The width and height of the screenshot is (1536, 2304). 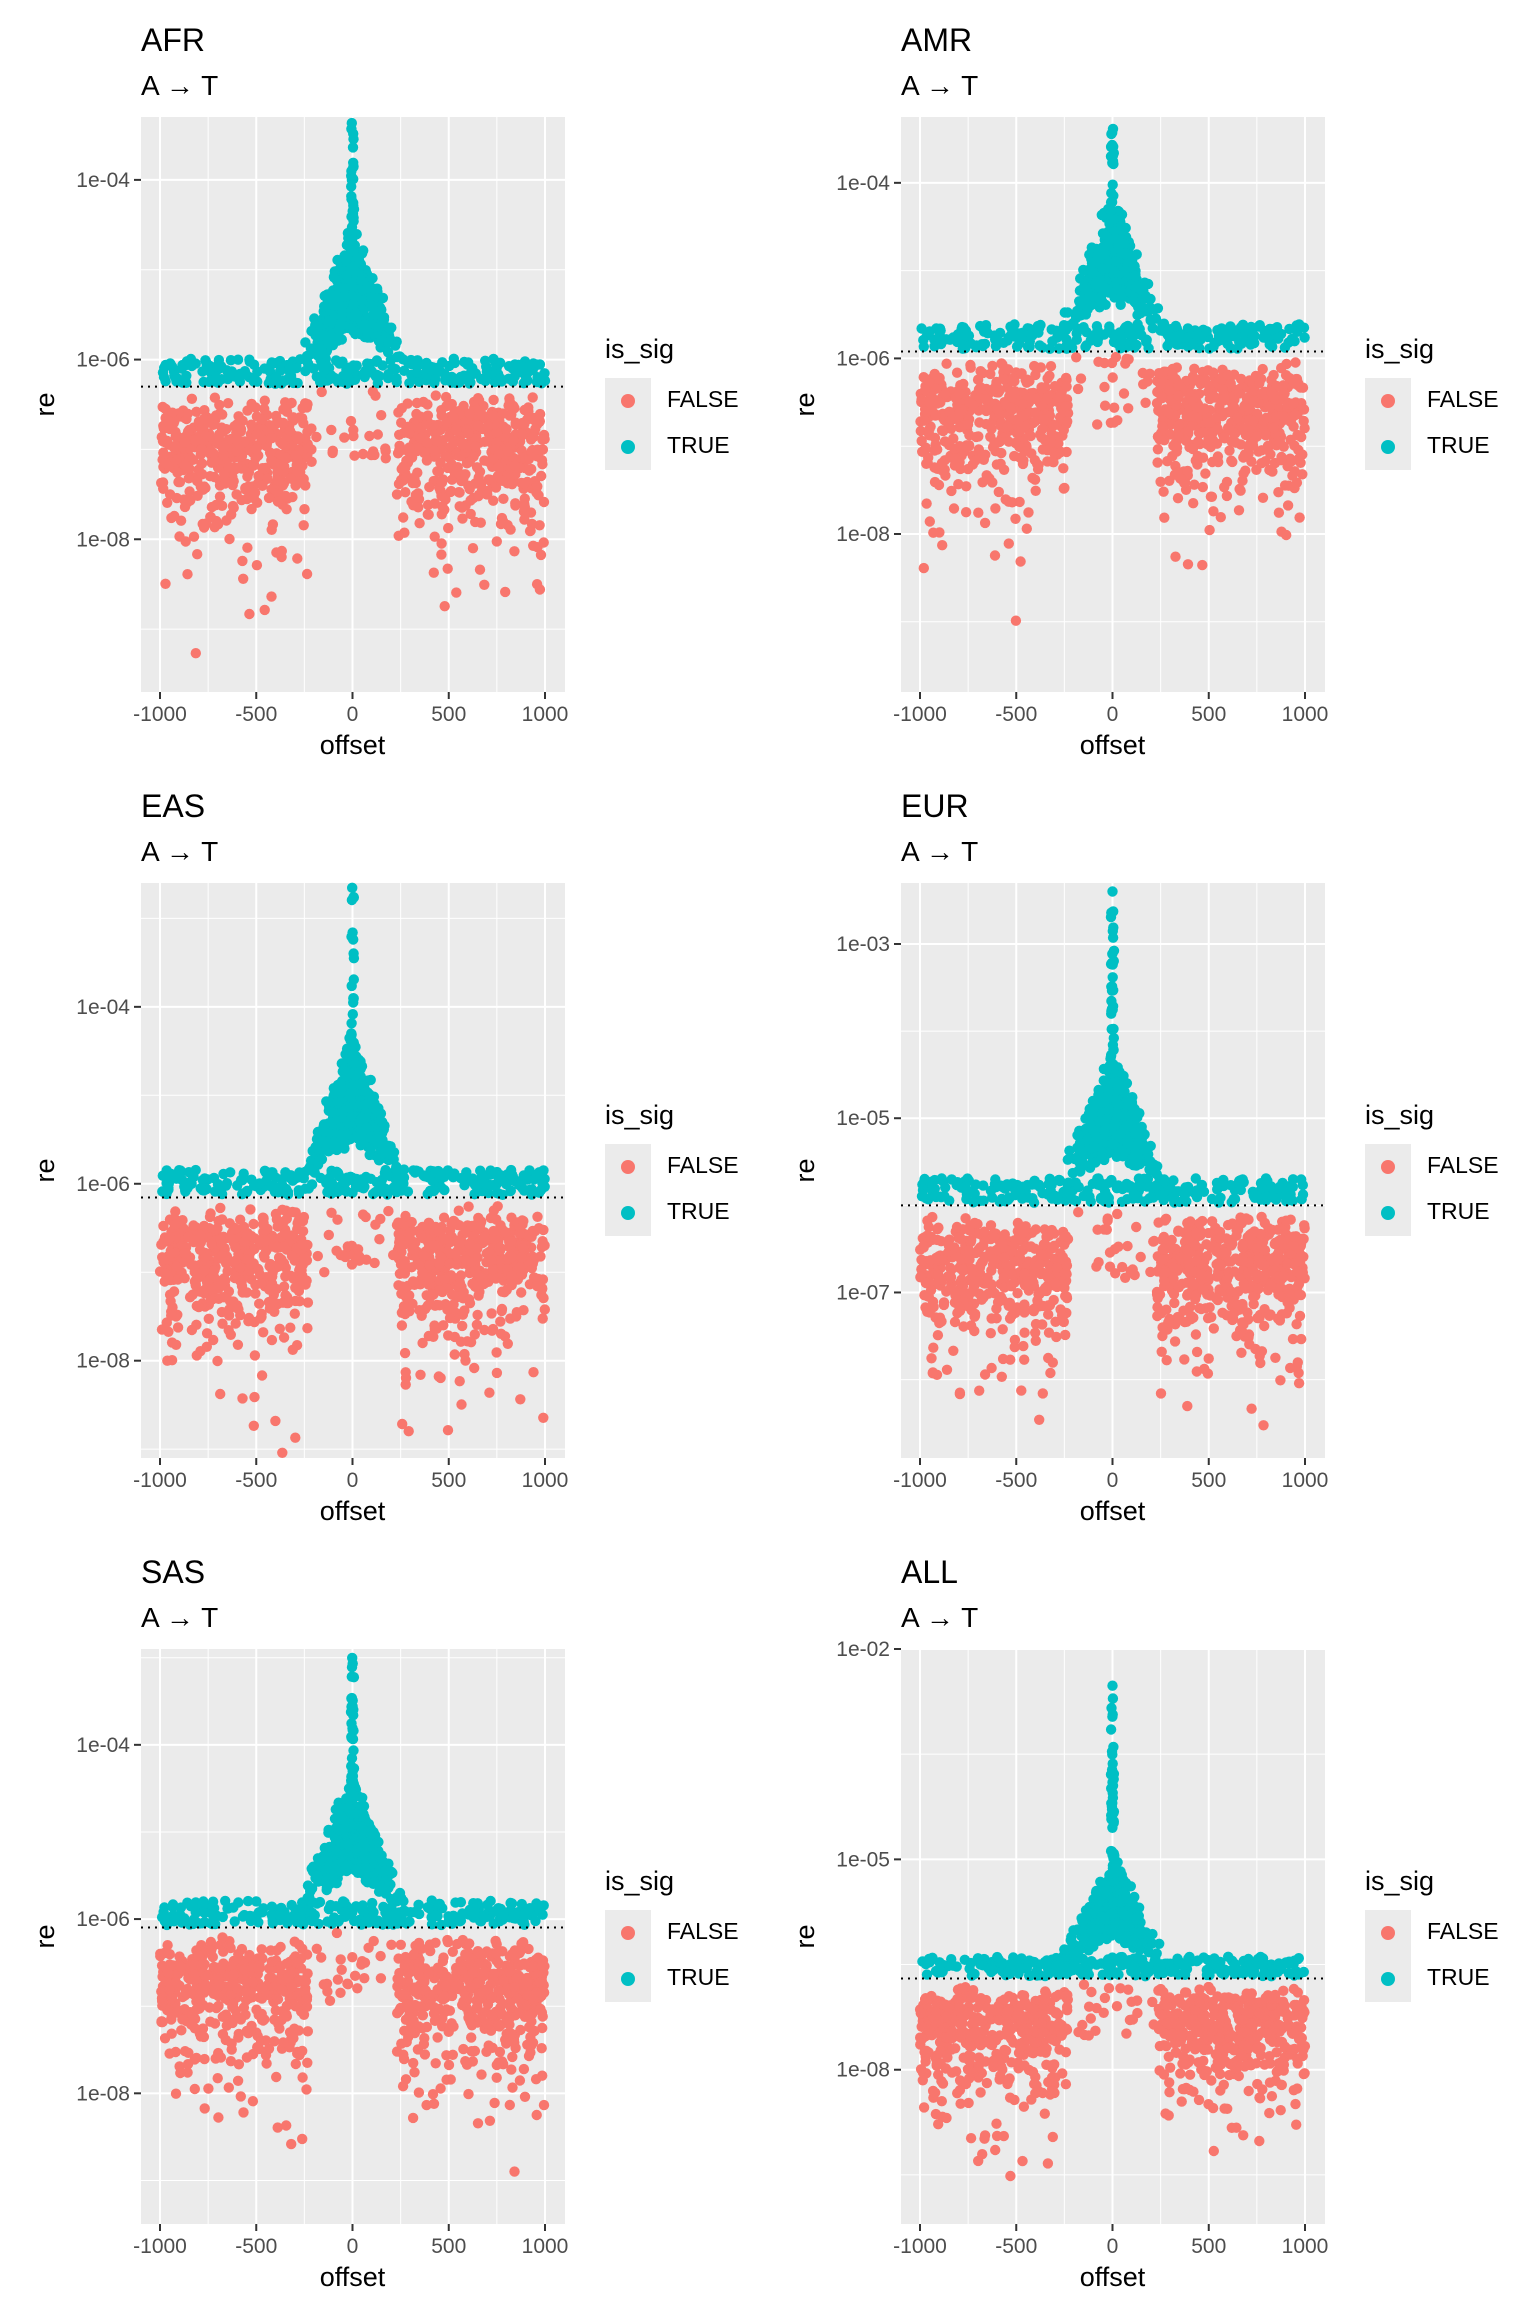 What do you see at coordinates (920, 714) in the screenshot?
I see `x-tick-label: -1000` at bounding box center [920, 714].